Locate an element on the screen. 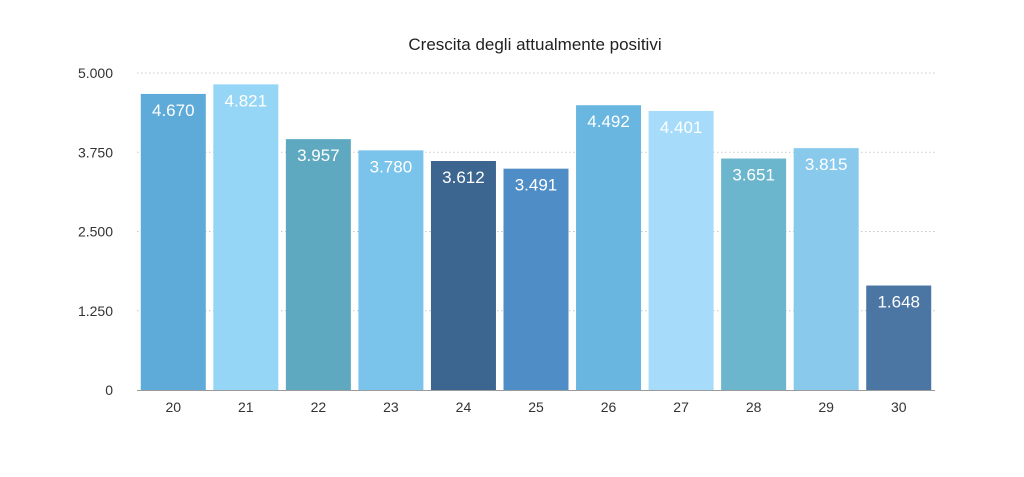 Image resolution: width=1024 pixels, height=477 pixels. x-axis-tick-labels: 20 21 22 23 24 25 26 27 28 29 30 is located at coordinates (535, 407).